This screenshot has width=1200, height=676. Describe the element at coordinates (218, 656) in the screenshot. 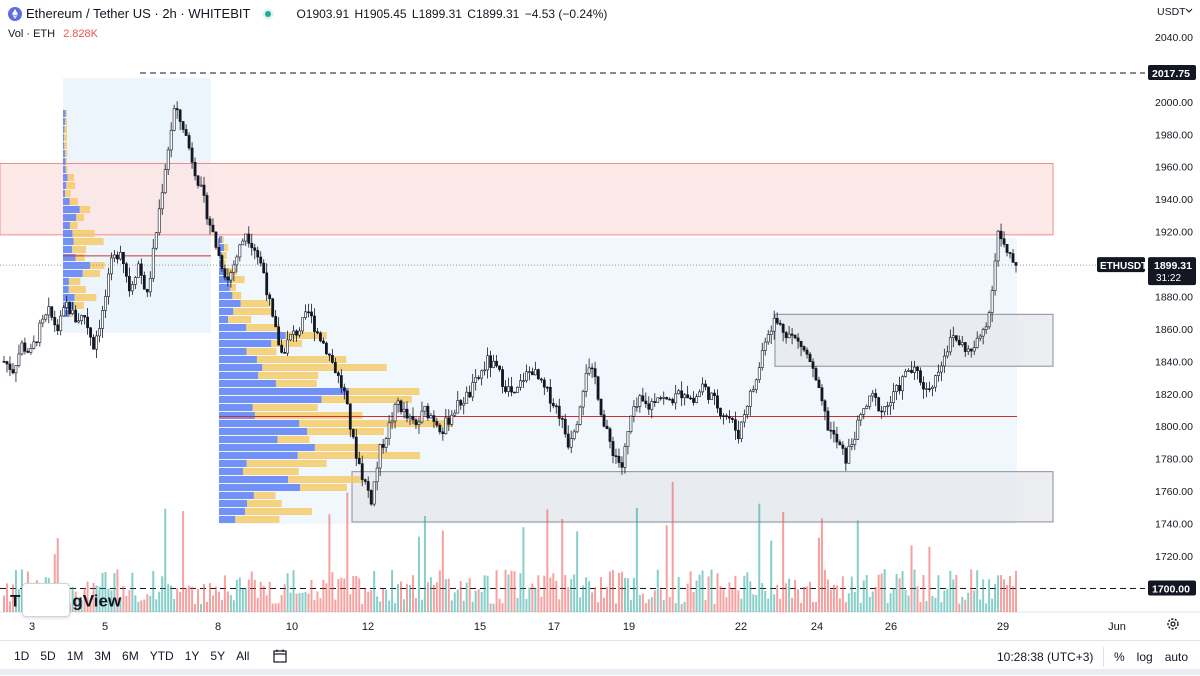

I see `range-5y: 5Y` at that location.